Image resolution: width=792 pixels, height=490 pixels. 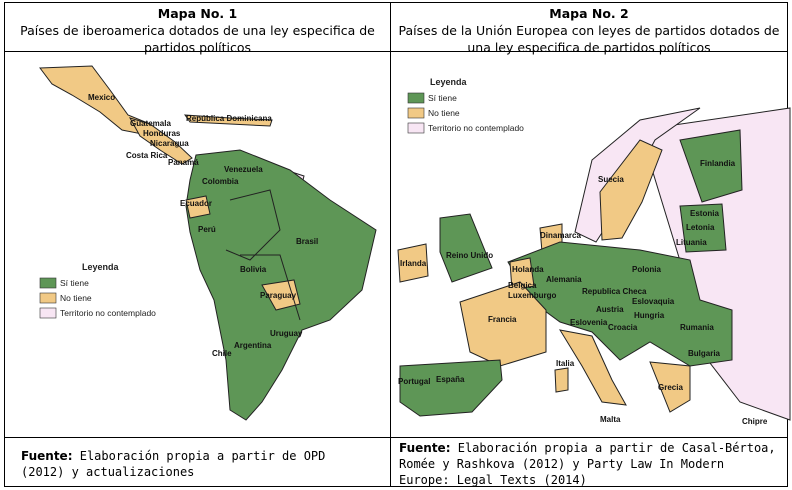 I want to click on country-label: Guatemala, so click(x=150, y=123).